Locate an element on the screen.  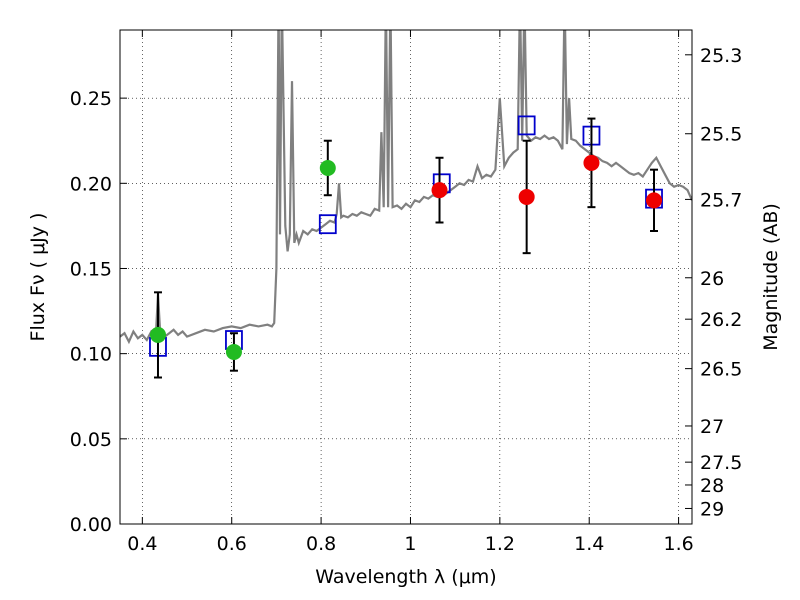
x-tick-label: 1.6 is located at coordinates (678, 544).